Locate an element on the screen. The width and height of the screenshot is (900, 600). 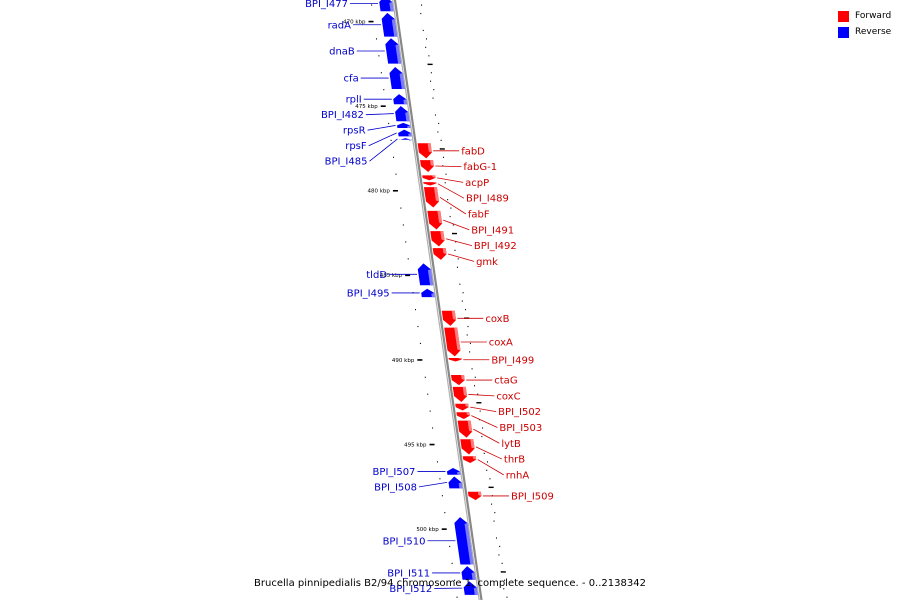
gene-BPI_I489 is located at coordinates (430, 184).